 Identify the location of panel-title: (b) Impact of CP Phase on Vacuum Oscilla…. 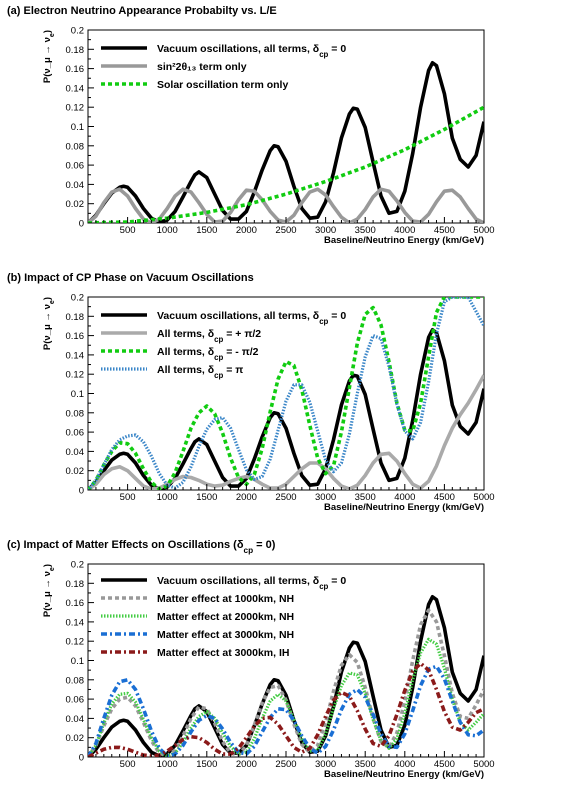
(130, 278).